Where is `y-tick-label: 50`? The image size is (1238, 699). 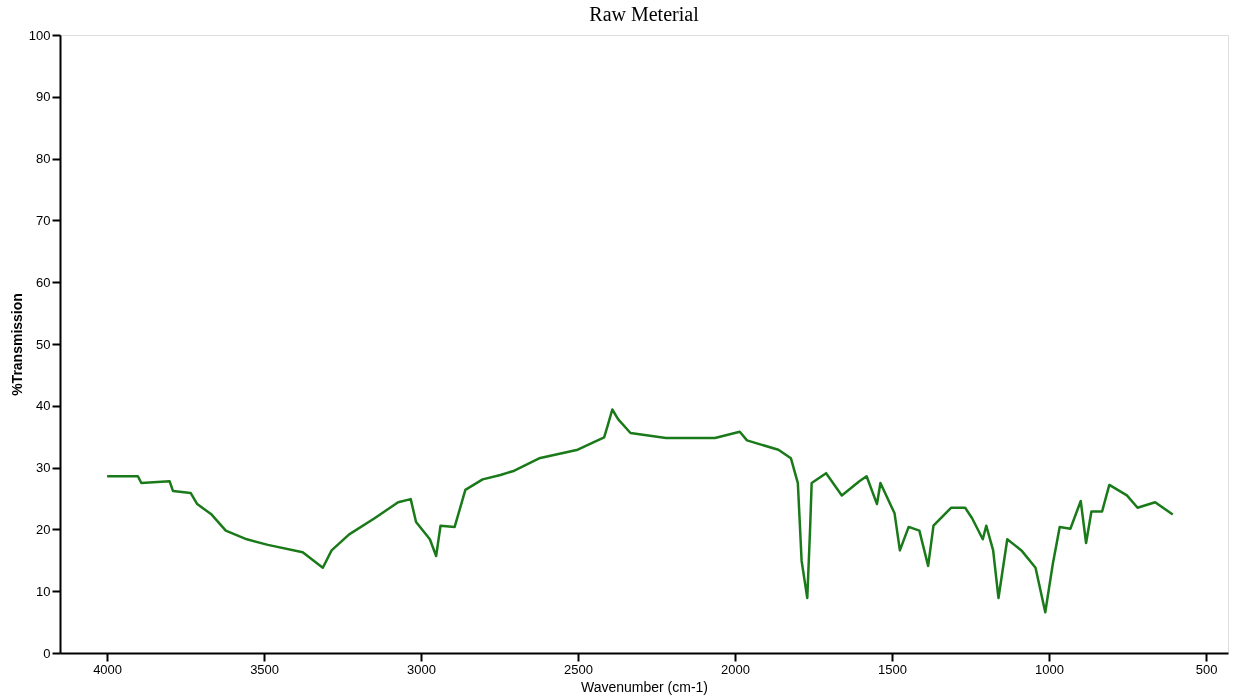 y-tick-label: 50 is located at coordinates (43, 344).